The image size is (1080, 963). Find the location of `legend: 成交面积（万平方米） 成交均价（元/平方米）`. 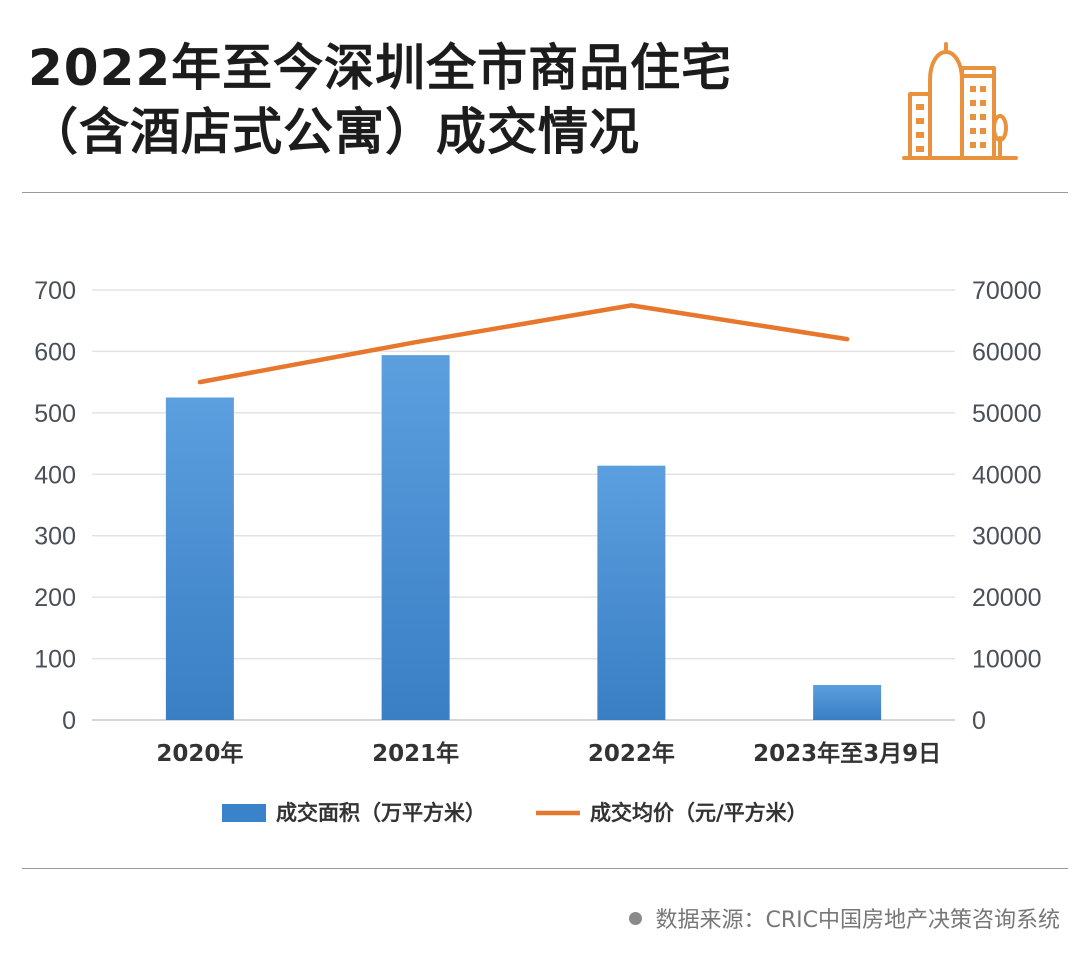

legend: 成交面积（万平方米） 成交均价（元/平方米） is located at coordinates (515, 813).